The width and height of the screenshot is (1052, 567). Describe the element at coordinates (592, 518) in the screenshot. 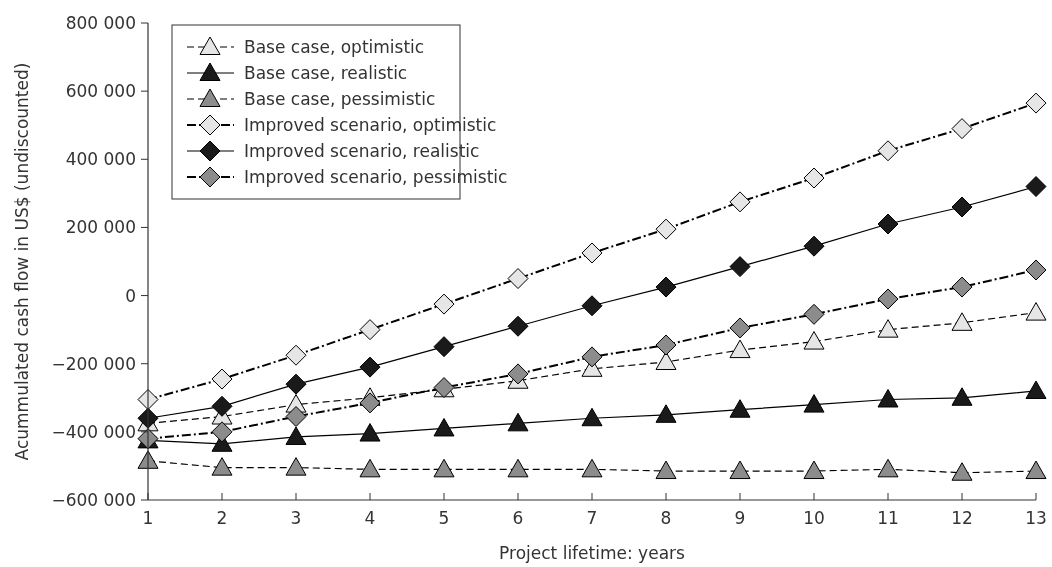

I see `x-tick-label: 7` at that location.